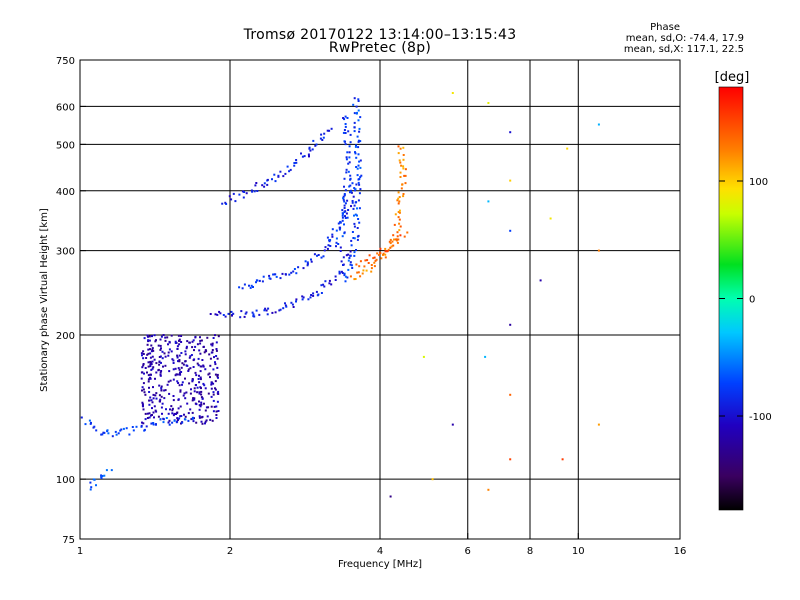  Describe the element at coordinates (680, 551) in the screenshot. I see `x-tick-label: 16` at that location.